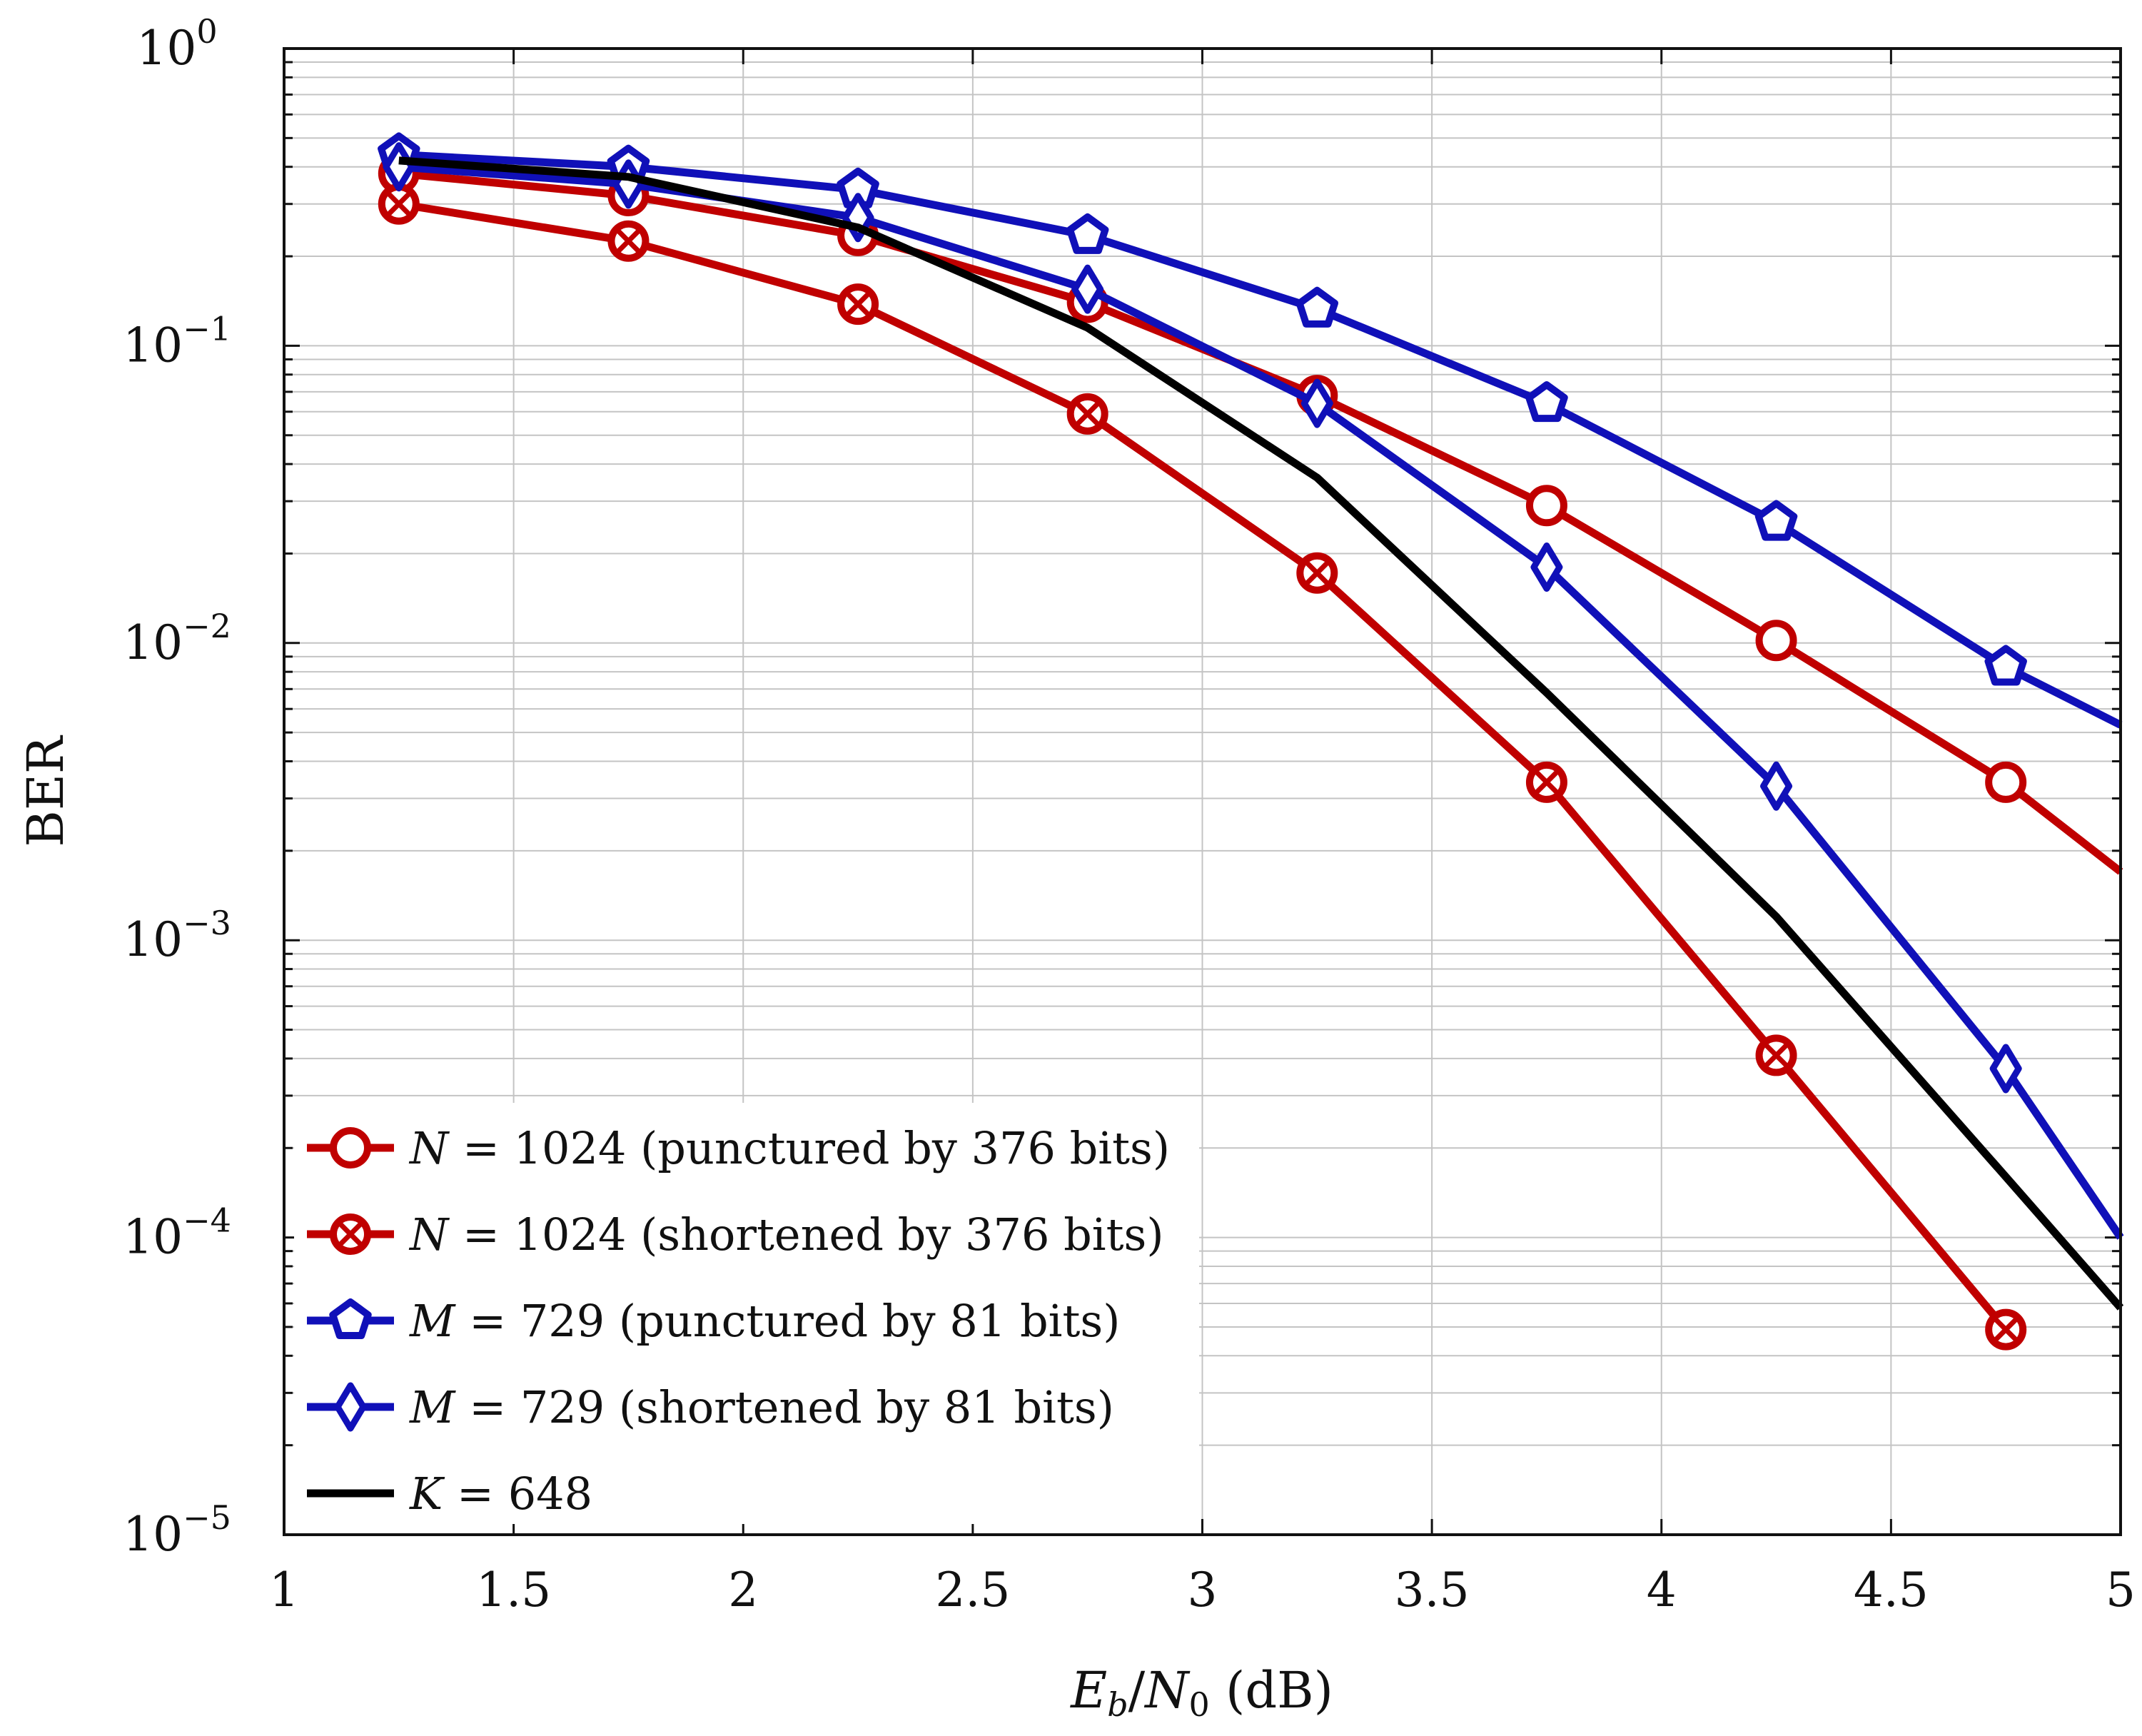  I want to click on y-tick-label: 10⁻⁴, so click(177, 1233).